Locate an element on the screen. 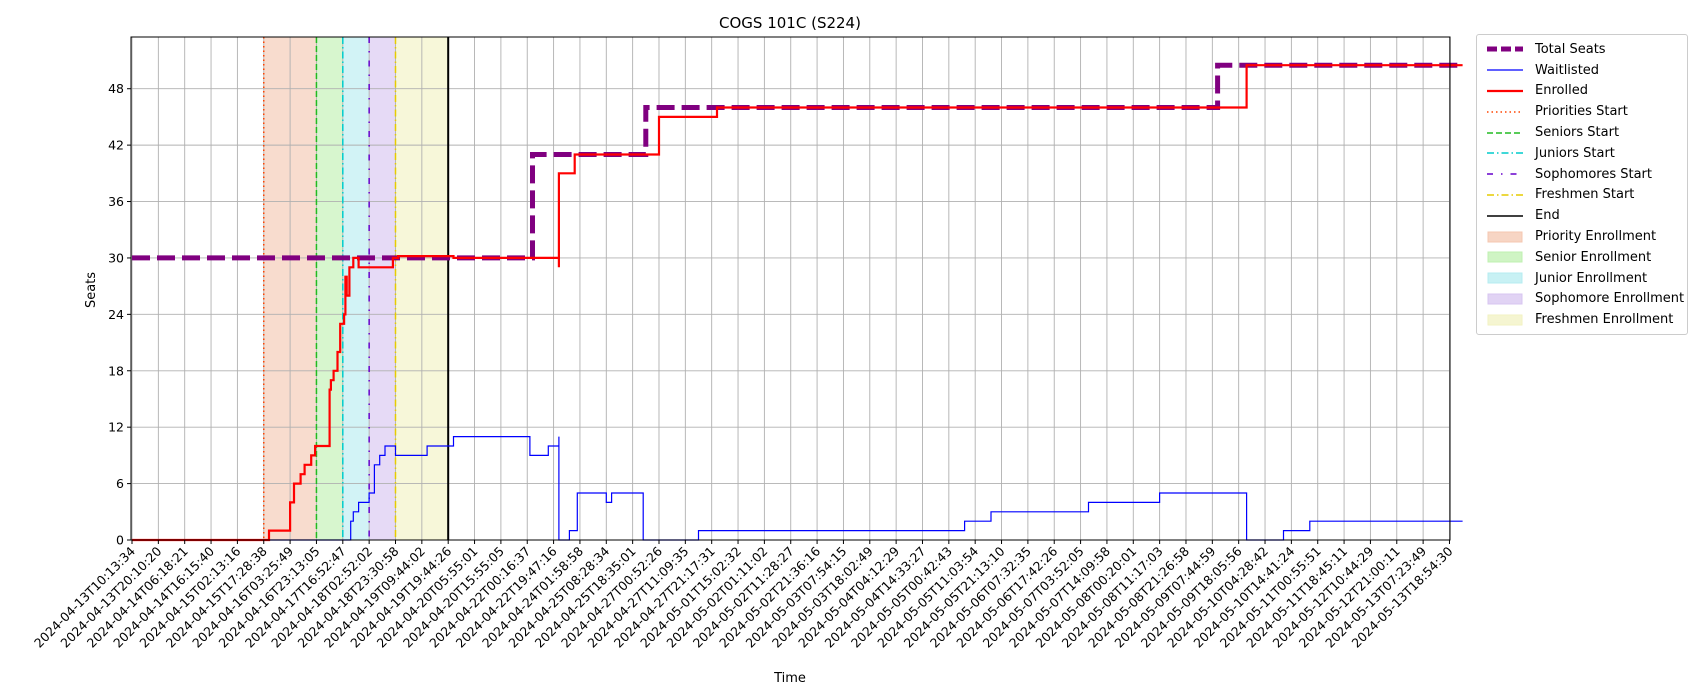 This screenshot has height=700, width=1700. legend-item-period-0: Priority Enrollment is located at coordinates (1582, 236).